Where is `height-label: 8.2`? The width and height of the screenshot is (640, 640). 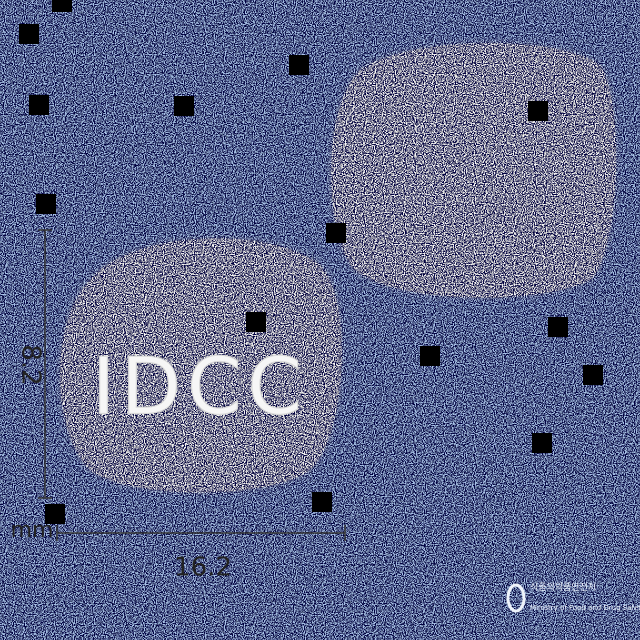 height-label: 8.2 is located at coordinates (31, 364).